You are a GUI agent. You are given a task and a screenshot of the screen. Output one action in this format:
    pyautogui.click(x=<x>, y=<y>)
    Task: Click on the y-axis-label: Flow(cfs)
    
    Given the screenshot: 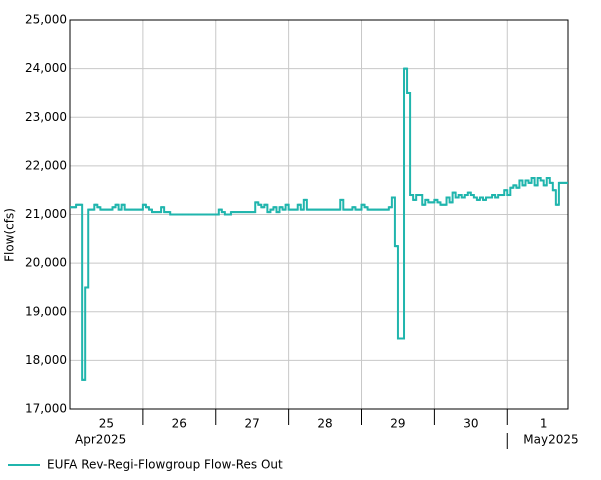 What is the action you would take?
    pyautogui.click(x=10, y=235)
    